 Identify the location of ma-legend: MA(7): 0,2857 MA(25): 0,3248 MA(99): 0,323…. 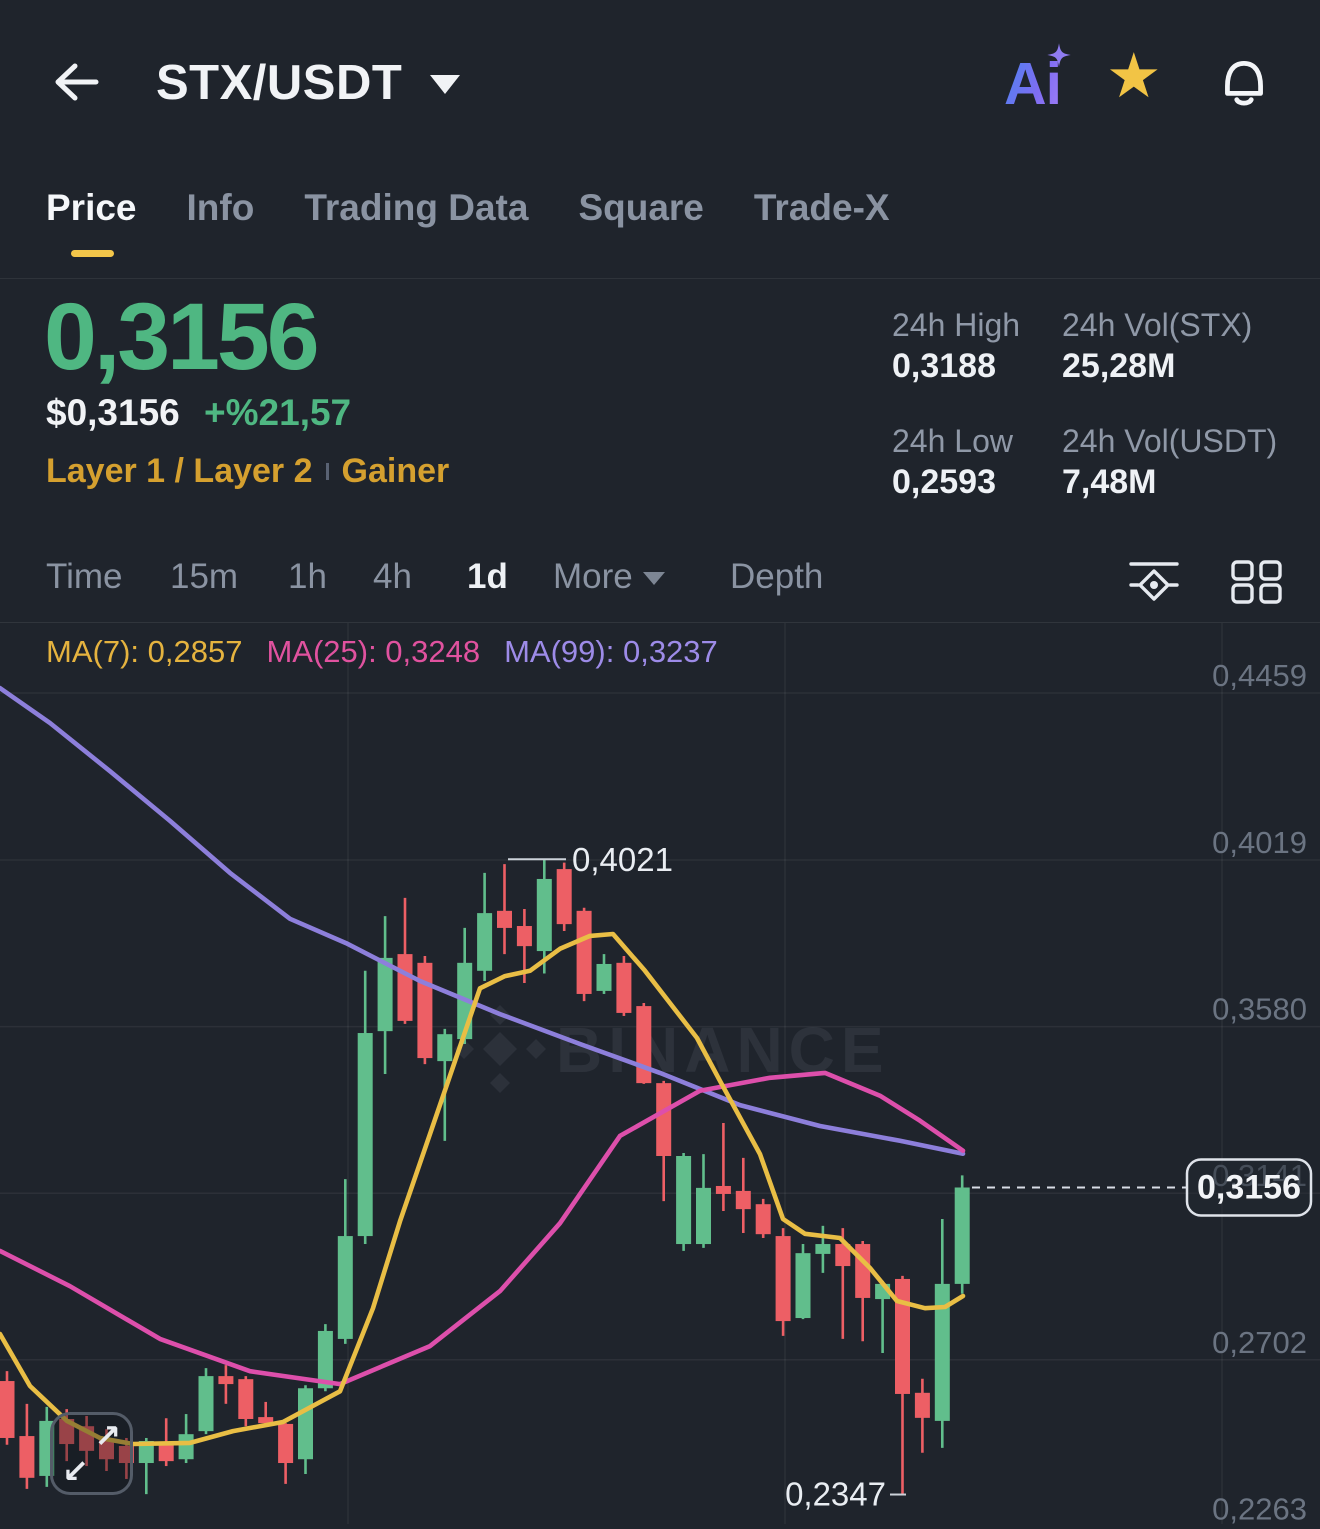
(382, 652).